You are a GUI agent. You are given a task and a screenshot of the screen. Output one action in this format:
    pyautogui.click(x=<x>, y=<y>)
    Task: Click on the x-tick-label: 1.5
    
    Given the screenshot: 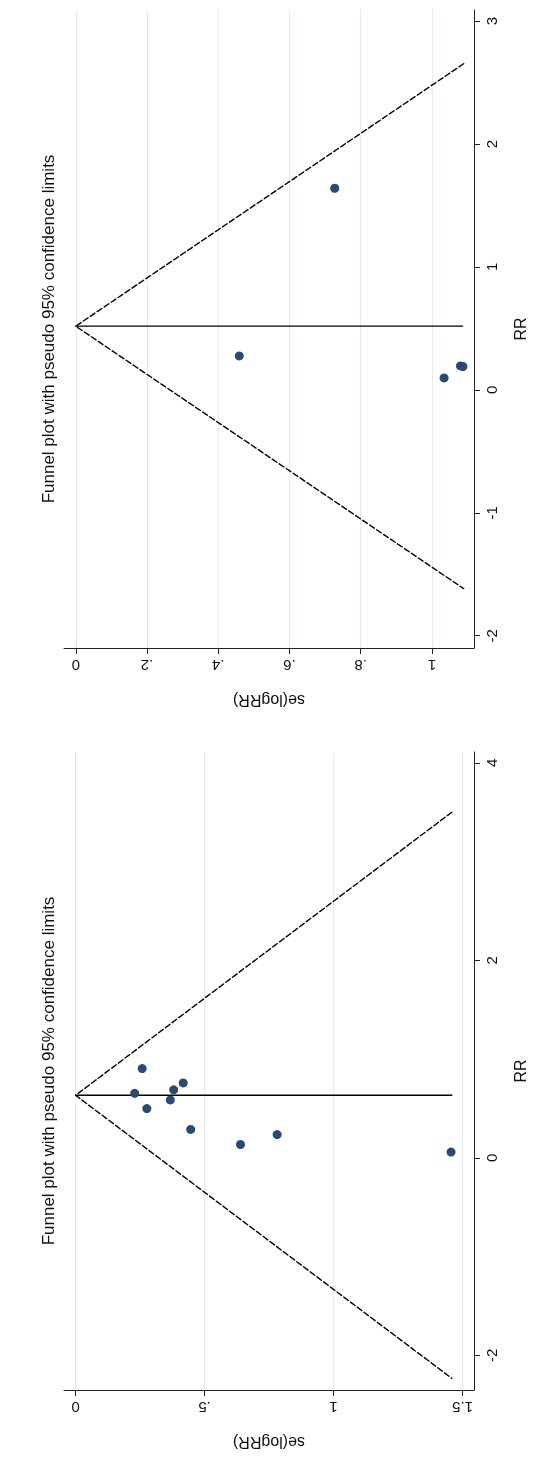 What is the action you would take?
    pyautogui.click(x=463, y=1407)
    